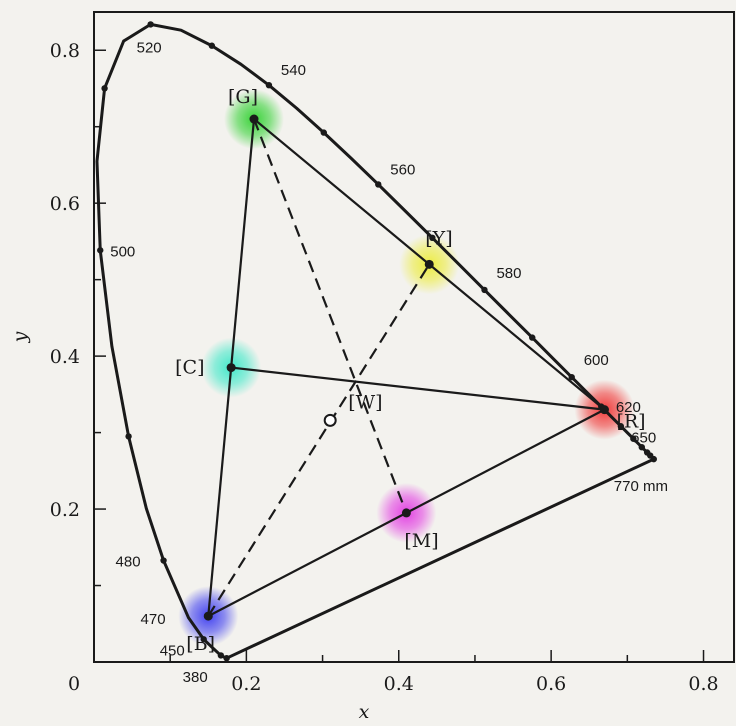 The width and height of the screenshot is (736, 726). What do you see at coordinates (628, 407) in the screenshot?
I see `wavelength-label: 620` at bounding box center [628, 407].